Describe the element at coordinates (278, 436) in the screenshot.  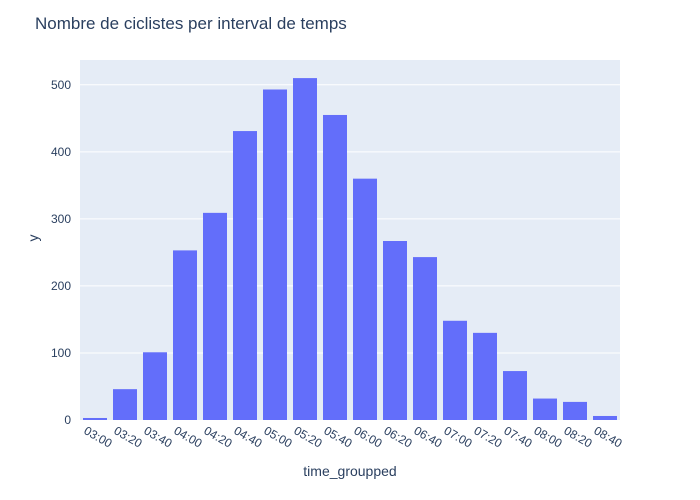
I see `x-tick-label: 05:00` at that location.